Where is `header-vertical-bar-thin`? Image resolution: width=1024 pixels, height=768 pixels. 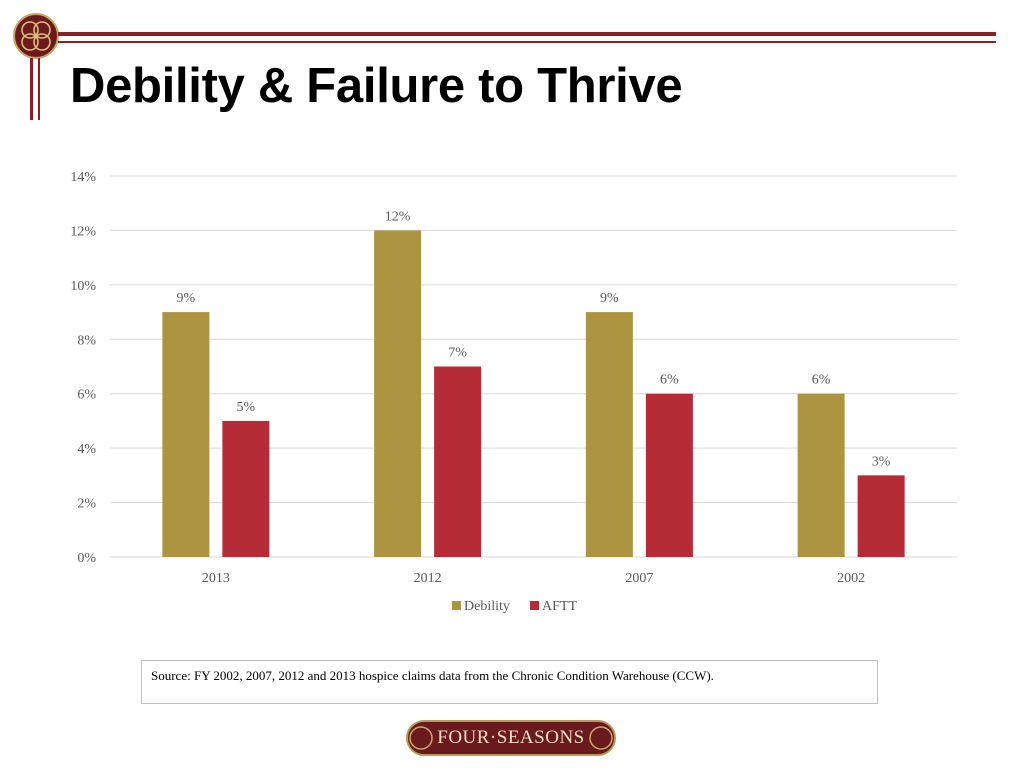 header-vertical-bar-thin is located at coordinates (39, 89).